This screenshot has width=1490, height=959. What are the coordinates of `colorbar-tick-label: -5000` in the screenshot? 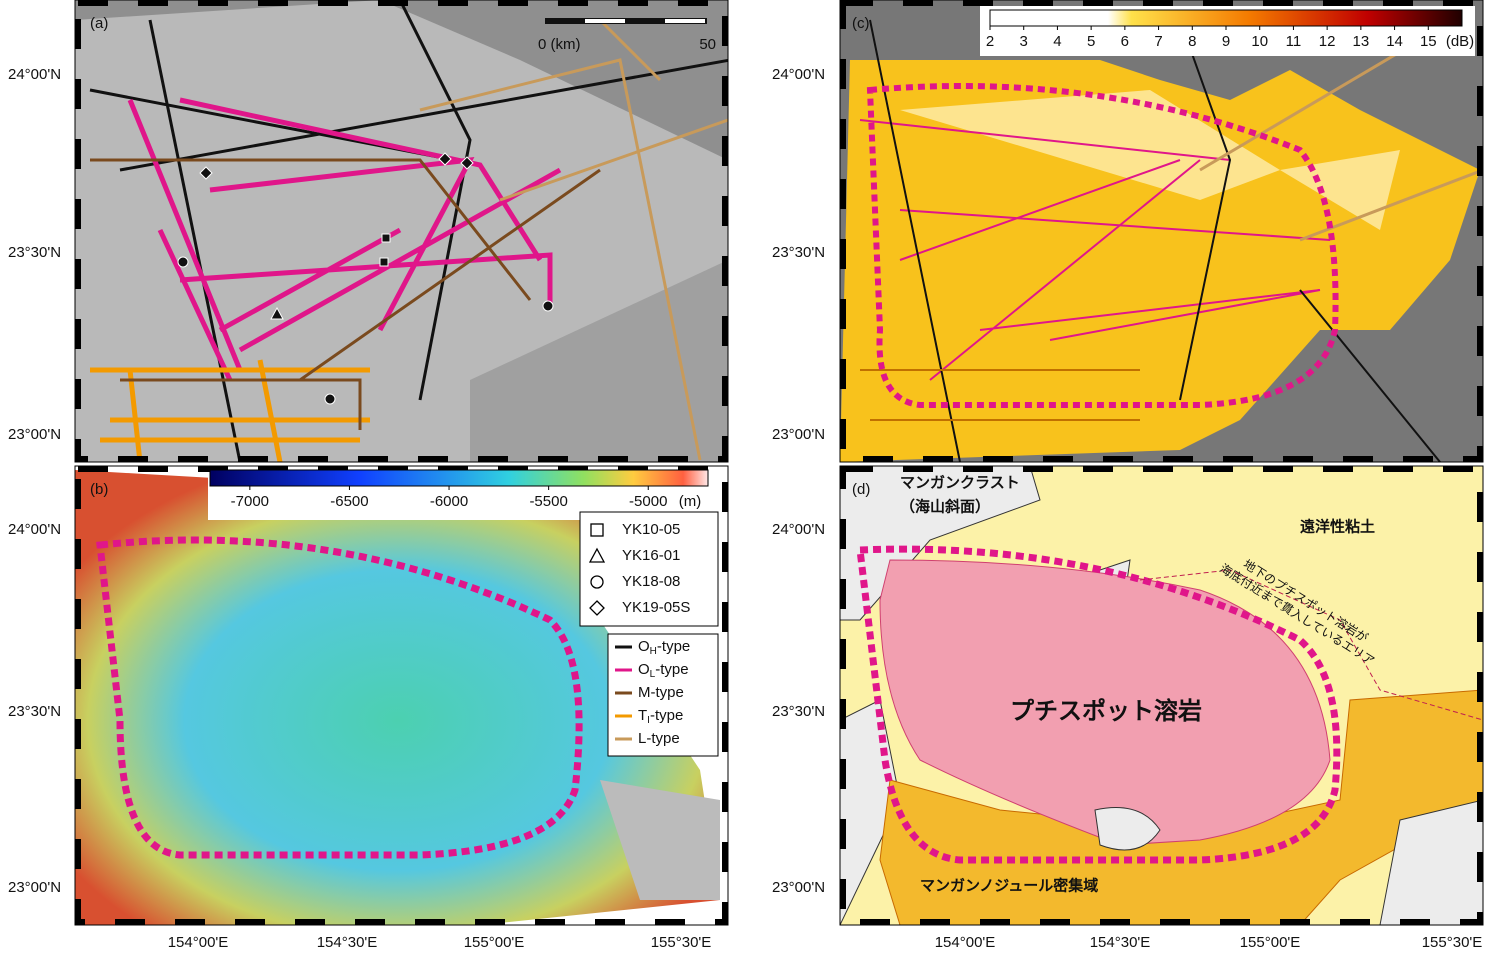 It's located at (648, 501).